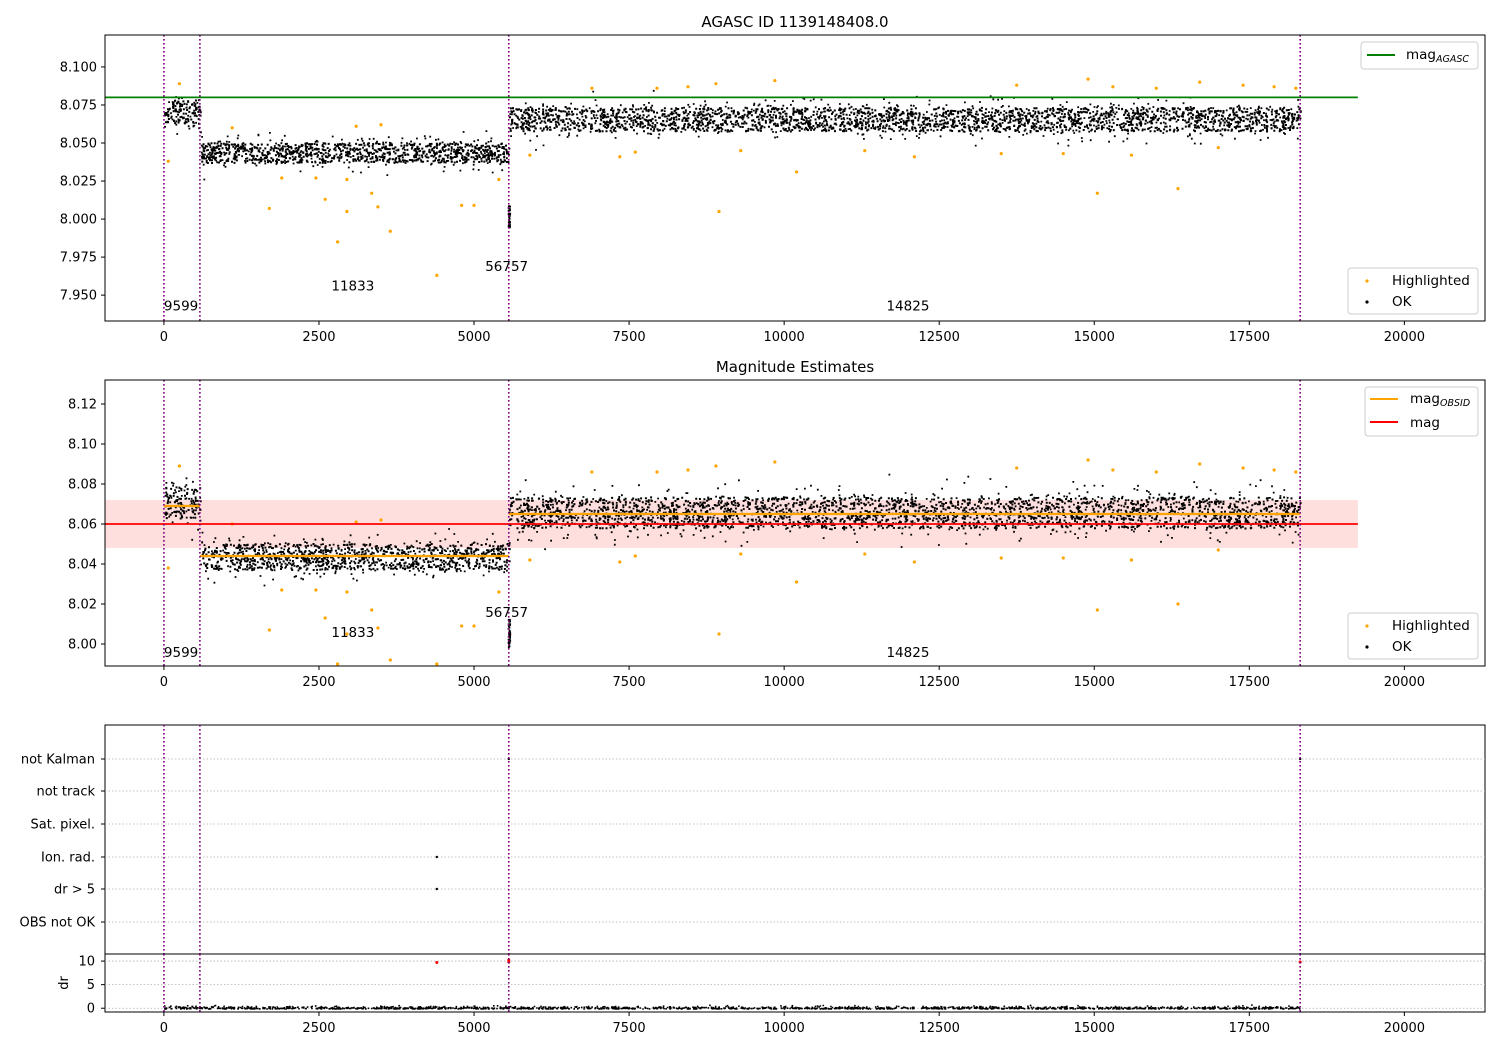 This screenshot has width=1500, height=1050. I want to click on p2-xtick-label: 2500, so click(318, 682).